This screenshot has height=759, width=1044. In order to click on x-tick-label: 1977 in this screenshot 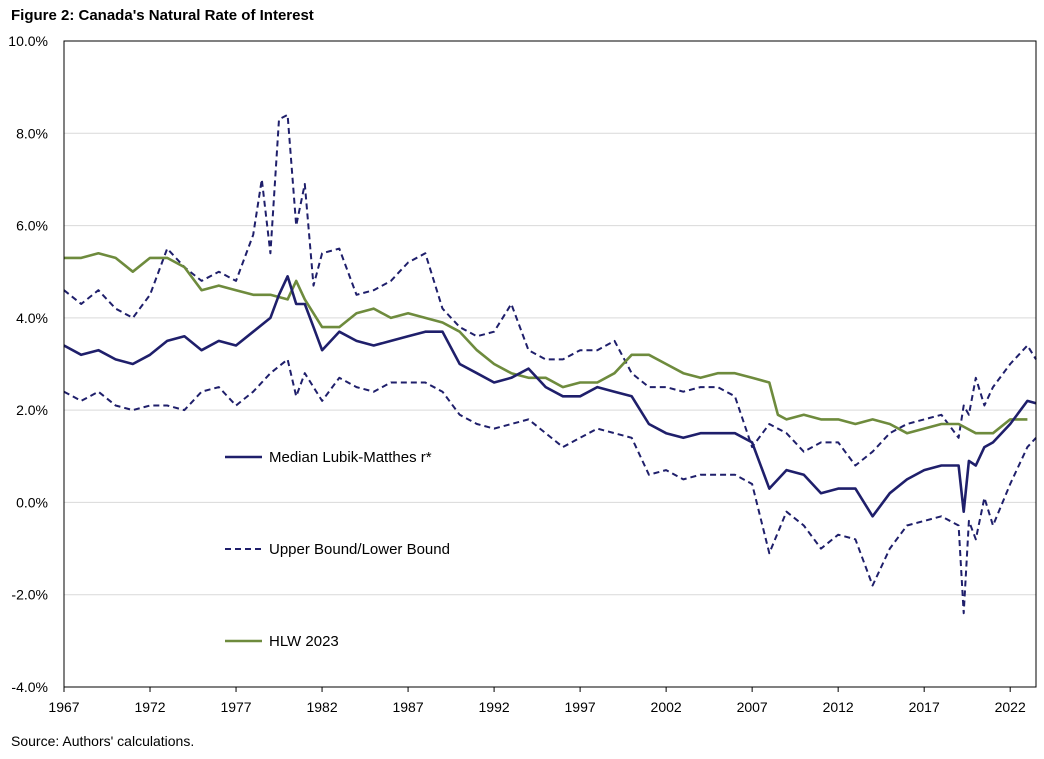, I will do `click(235, 707)`.